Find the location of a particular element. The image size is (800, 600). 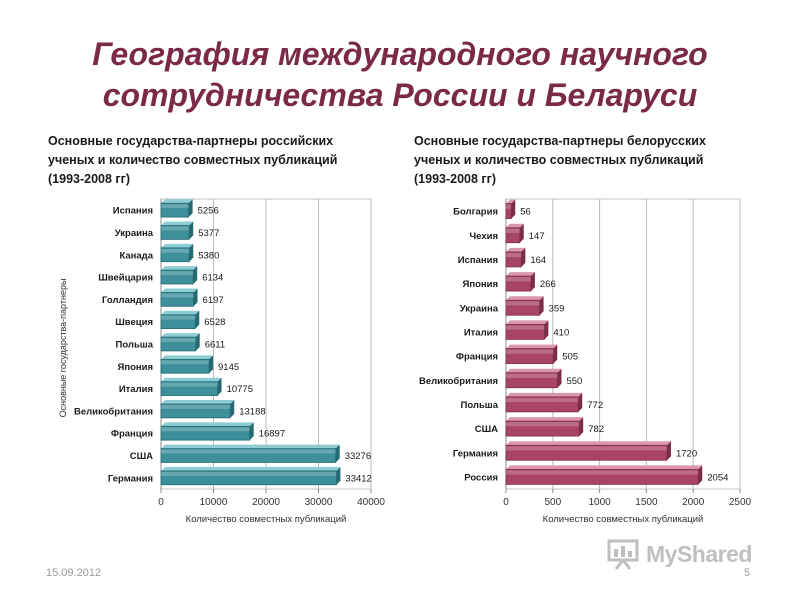

ru-chart-value-label: 13188 is located at coordinates (252, 411).